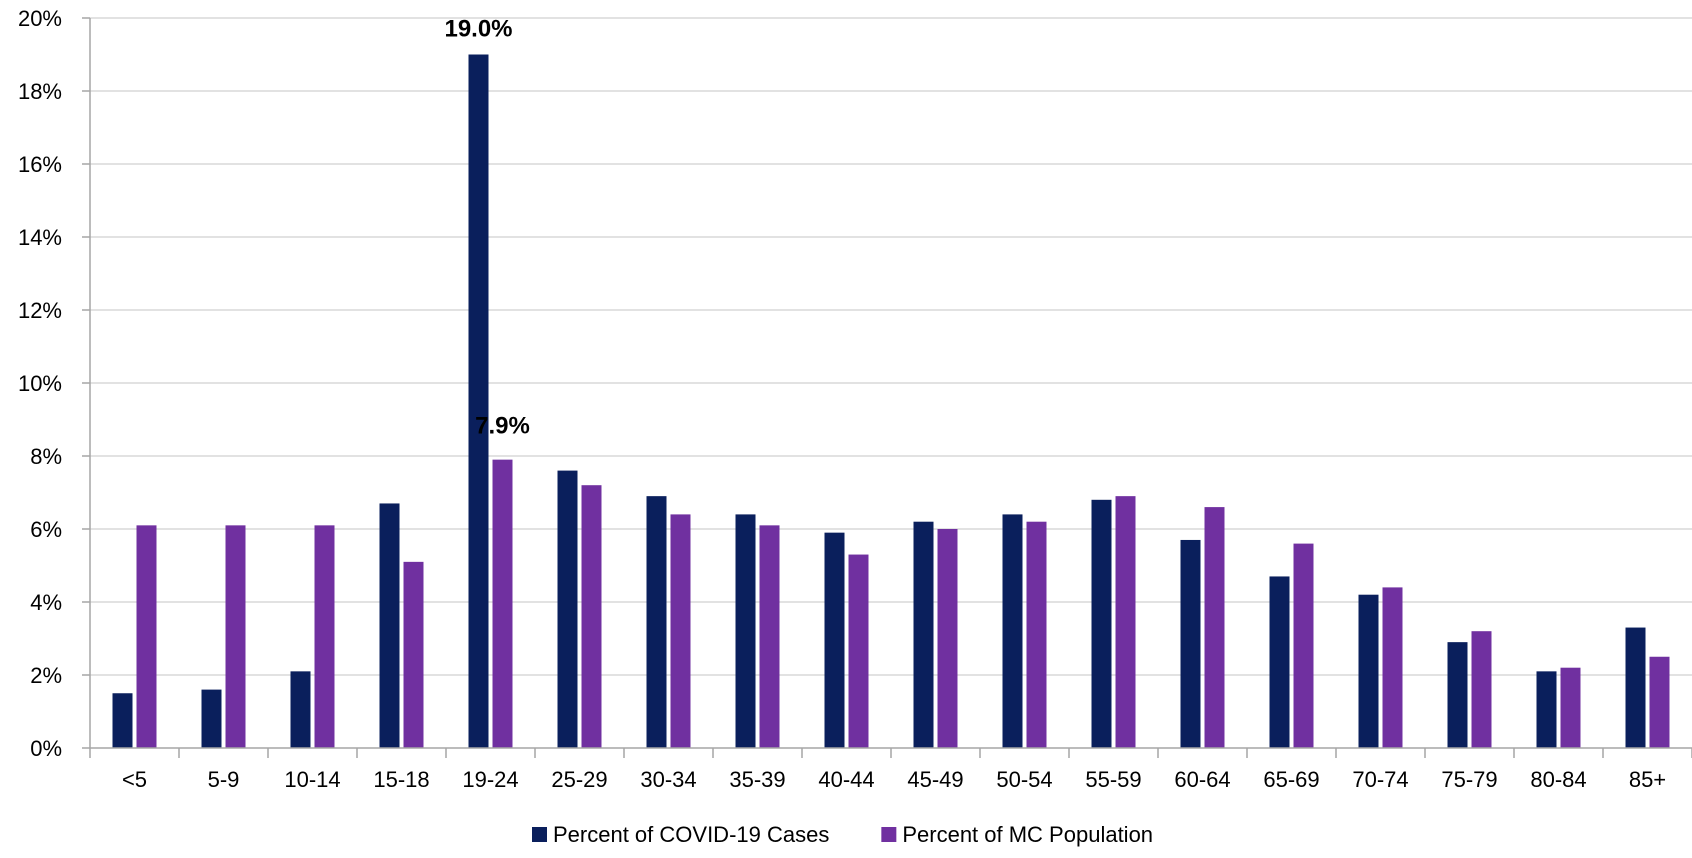  Describe the element at coordinates (40, 237) in the screenshot. I see `y-tick-label: 14%` at that location.